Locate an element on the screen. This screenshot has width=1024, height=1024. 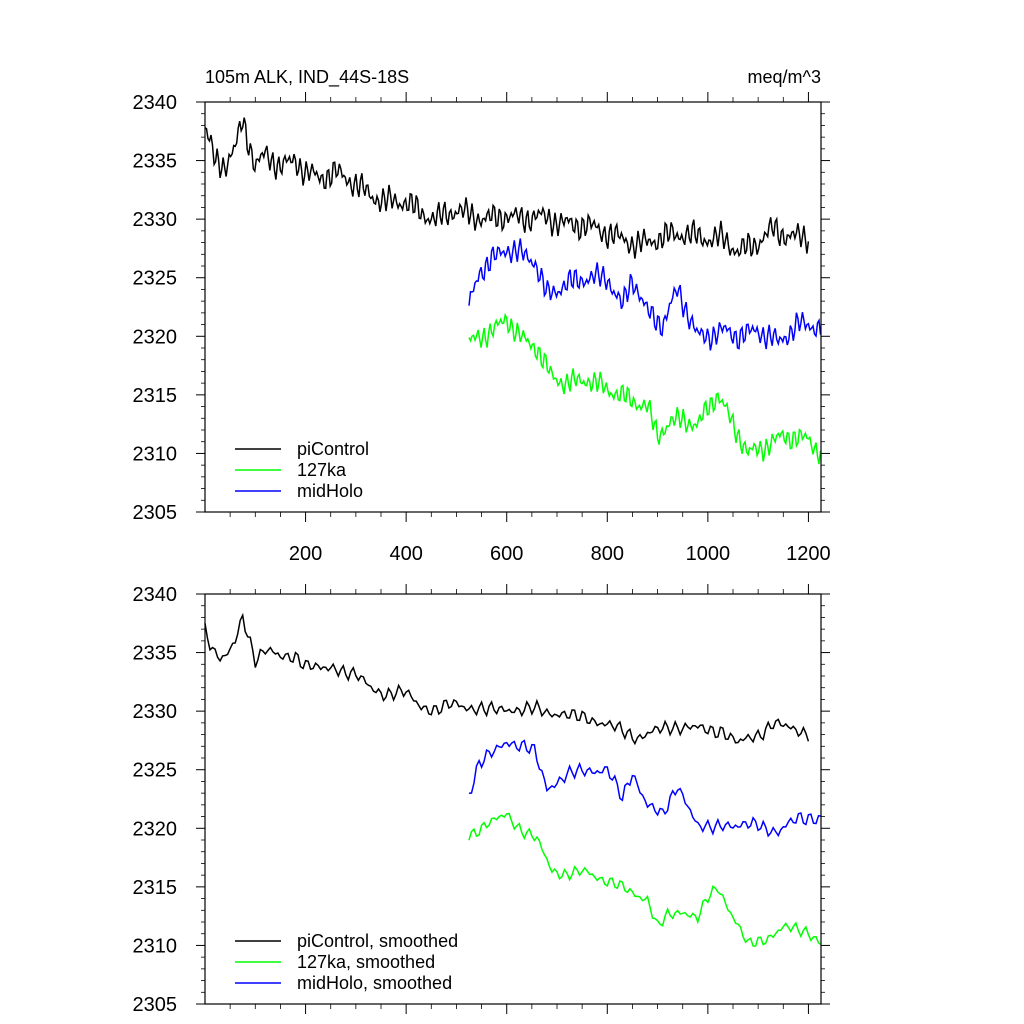
series-line-127ka is located at coordinates (645, 388).